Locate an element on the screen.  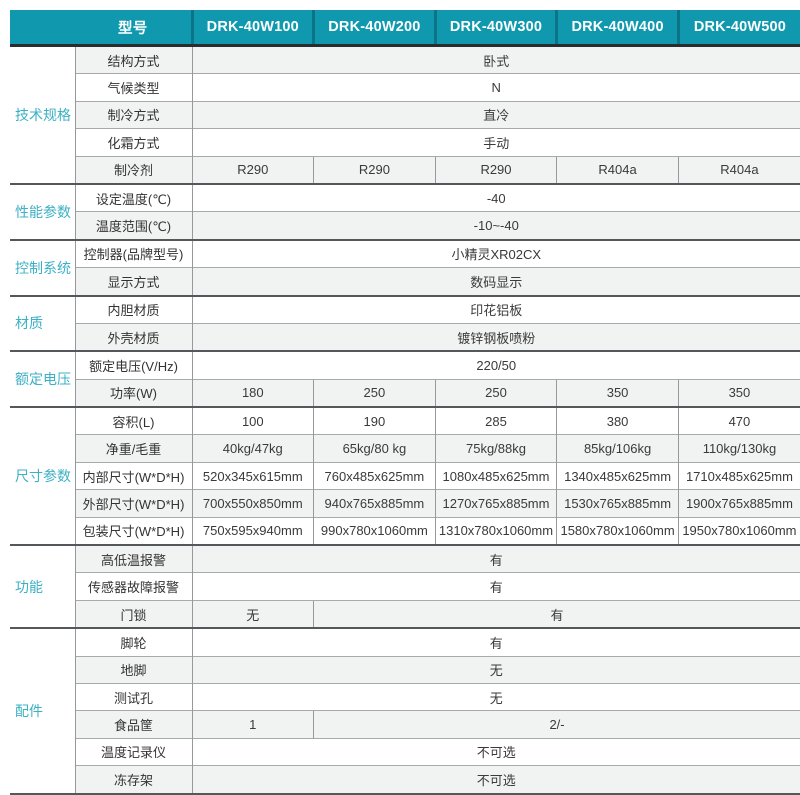
row-label: 容积(L) is located at coordinates (133, 420).